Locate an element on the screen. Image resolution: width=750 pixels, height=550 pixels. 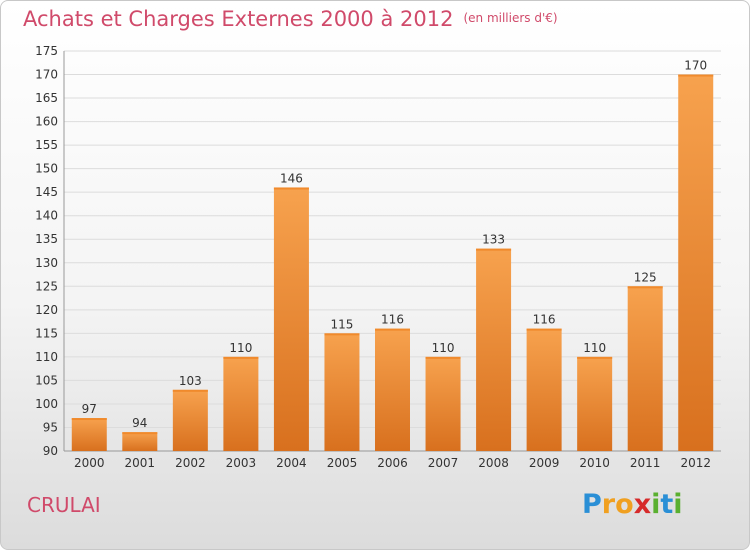
bar-2003 is located at coordinates (241, 403).